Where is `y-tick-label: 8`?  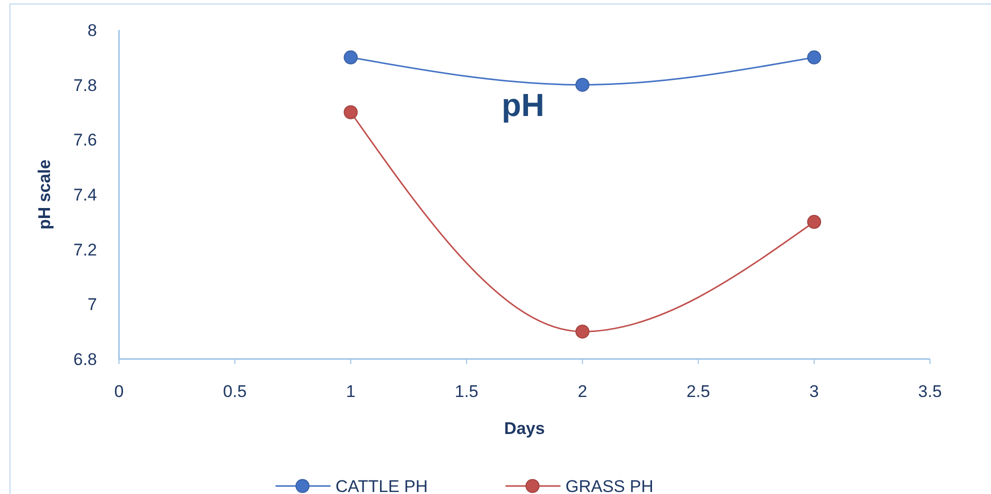
y-tick-label: 8 is located at coordinates (92, 30).